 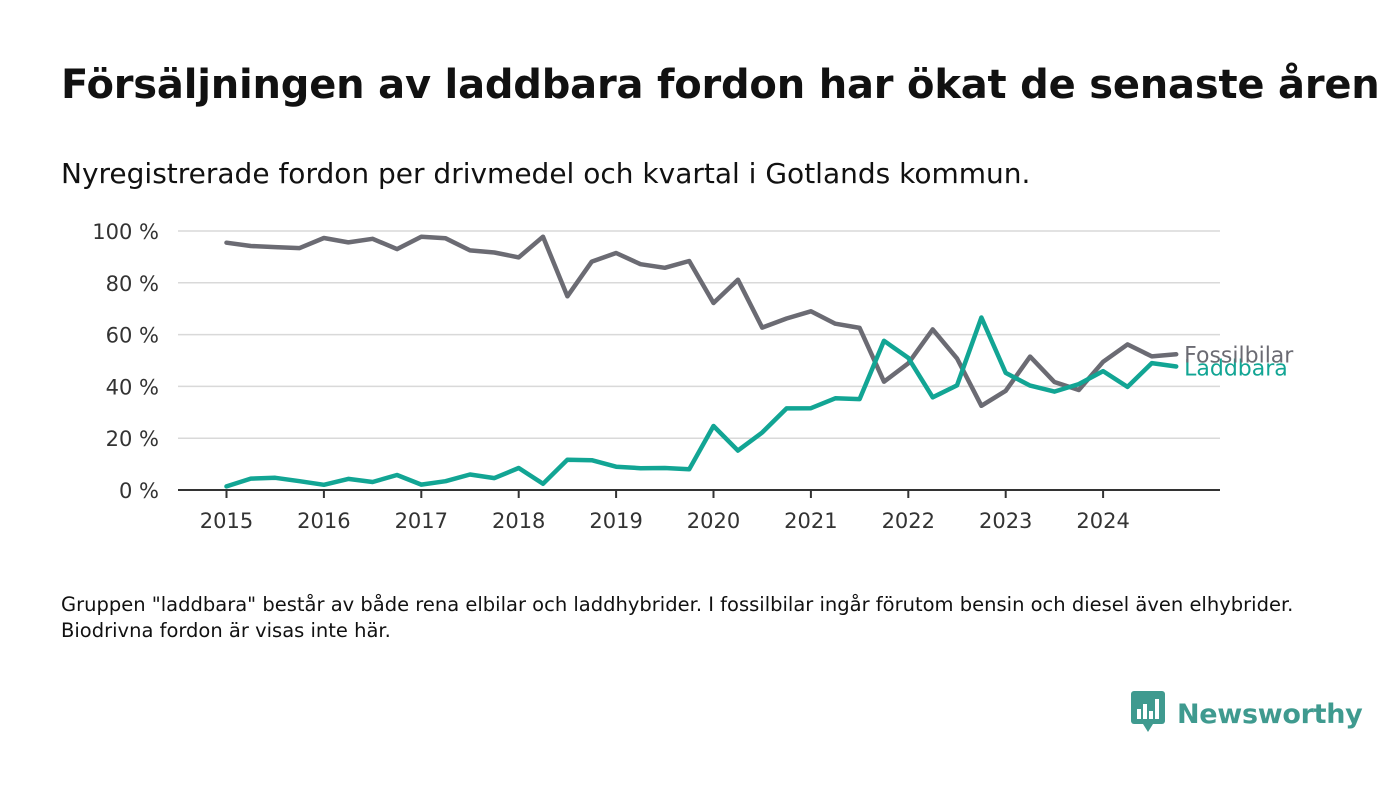 I want to click on series-label: Fossilbilar, so click(x=1239, y=355).